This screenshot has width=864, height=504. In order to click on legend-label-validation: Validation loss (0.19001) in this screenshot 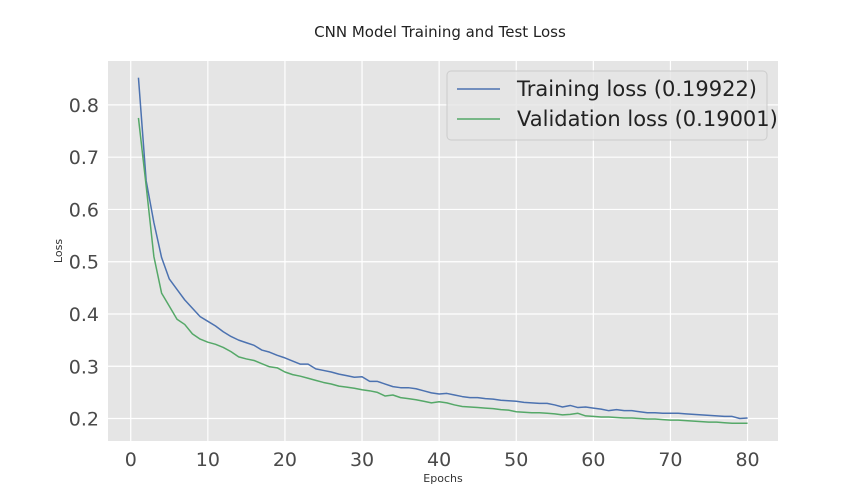, I will do `click(647, 119)`.